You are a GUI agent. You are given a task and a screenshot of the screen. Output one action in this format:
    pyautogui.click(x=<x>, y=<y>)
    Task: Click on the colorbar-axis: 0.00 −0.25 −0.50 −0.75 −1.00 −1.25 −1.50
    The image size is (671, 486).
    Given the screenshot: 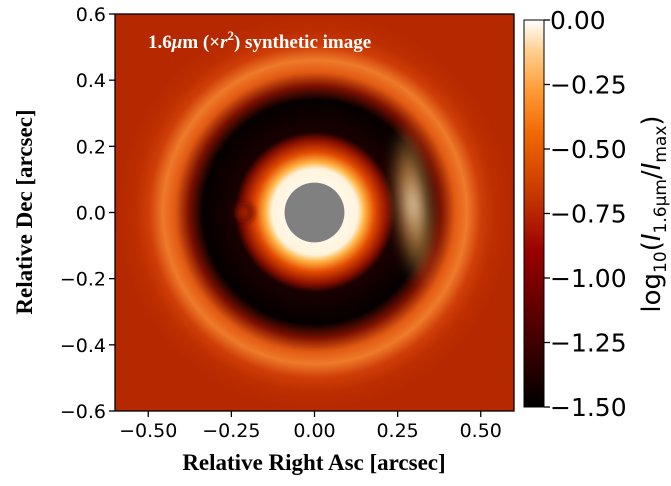 What is the action you would take?
    pyautogui.click(x=585, y=214)
    